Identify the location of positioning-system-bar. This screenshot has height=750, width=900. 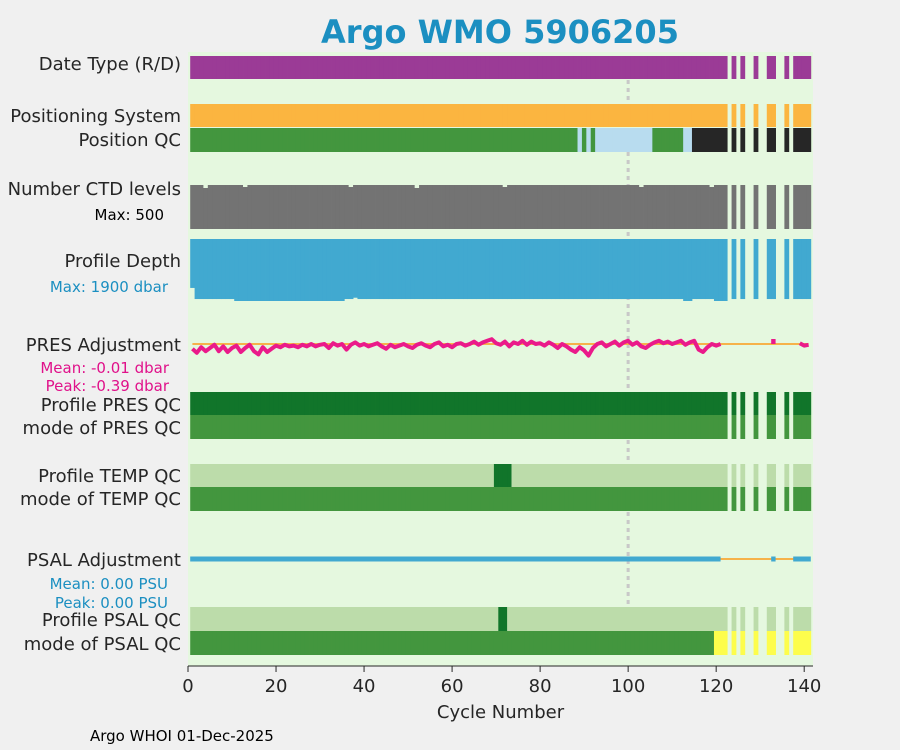
(501, 115).